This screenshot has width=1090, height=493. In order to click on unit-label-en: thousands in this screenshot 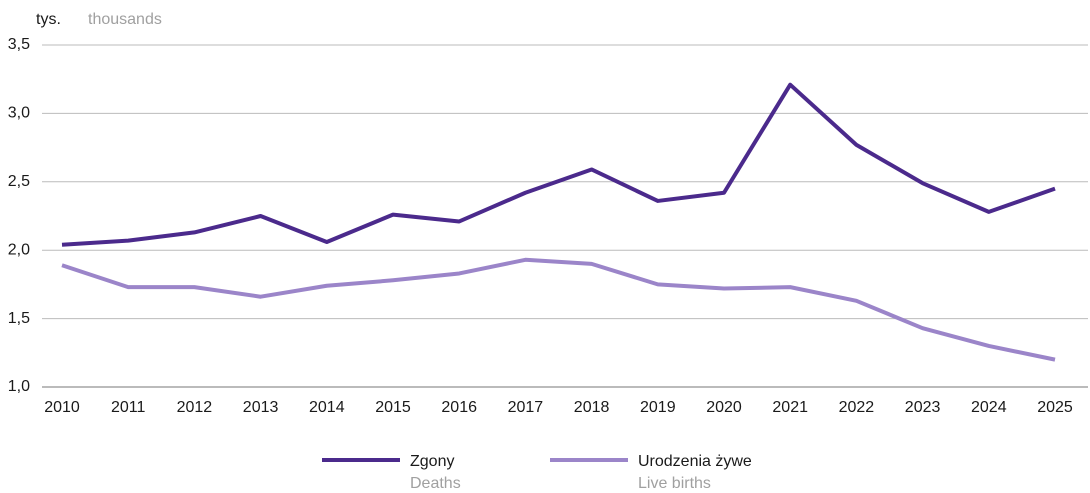, I will do `click(125, 19)`.